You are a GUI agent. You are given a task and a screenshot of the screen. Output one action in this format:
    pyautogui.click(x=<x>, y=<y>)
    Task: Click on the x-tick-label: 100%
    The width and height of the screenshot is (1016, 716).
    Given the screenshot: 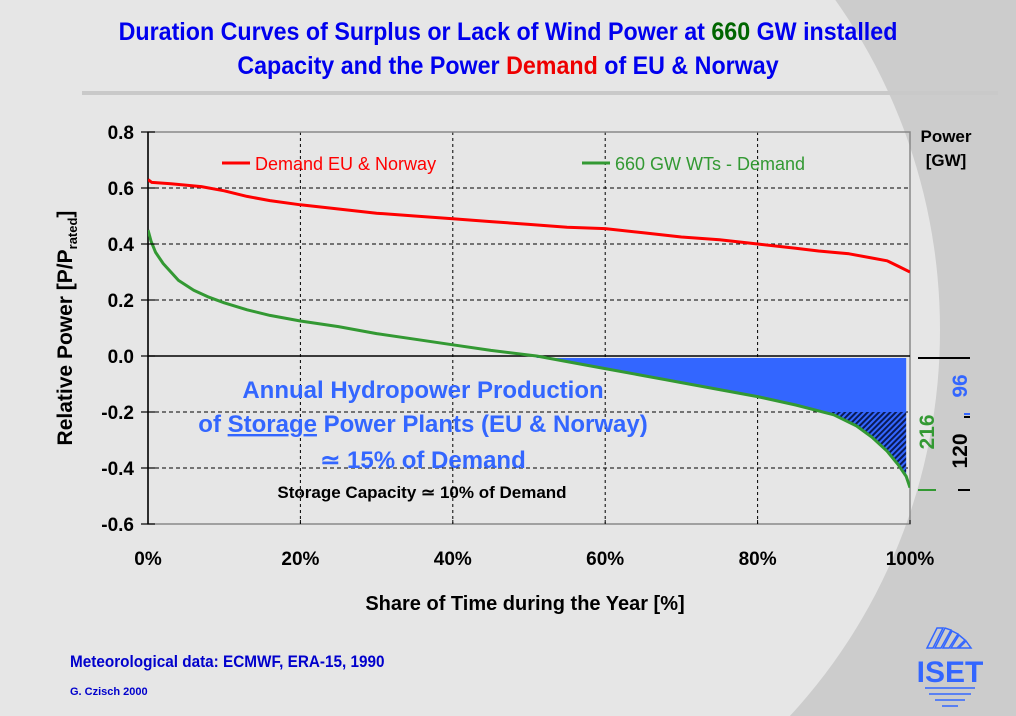 What is the action you would take?
    pyautogui.click(x=910, y=559)
    